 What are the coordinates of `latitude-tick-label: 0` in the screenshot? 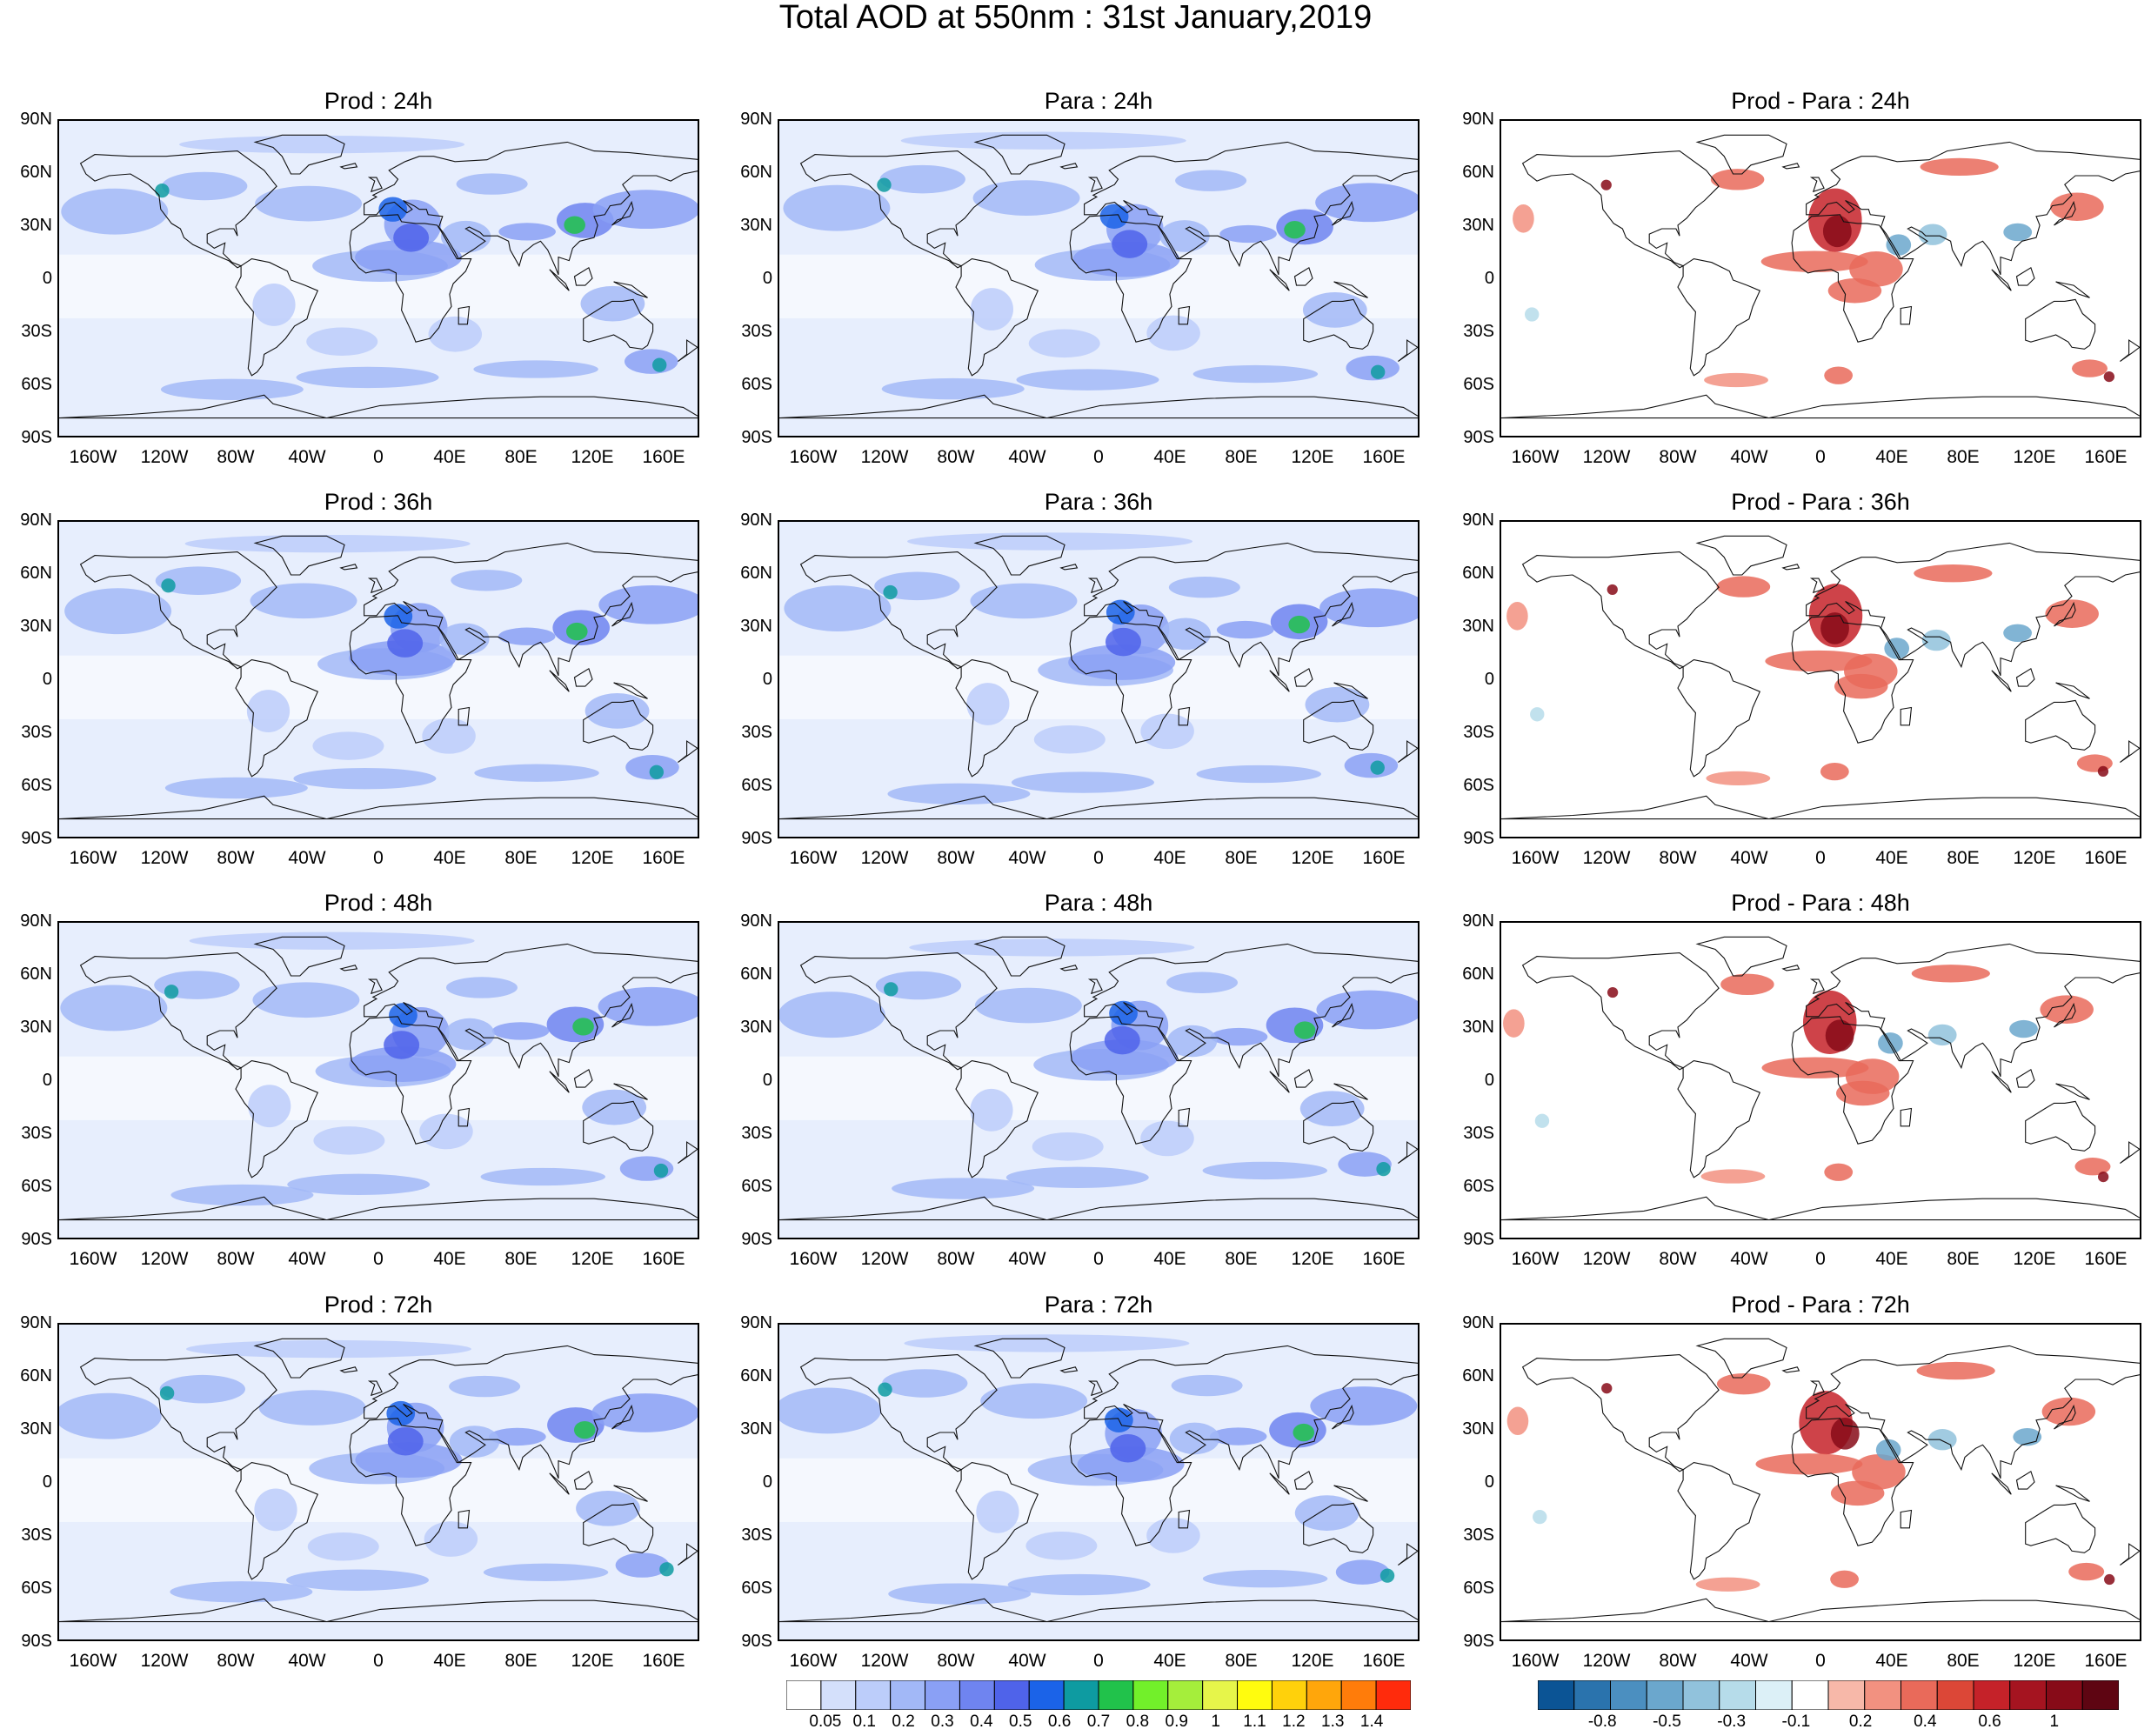 It's located at (47, 1080).